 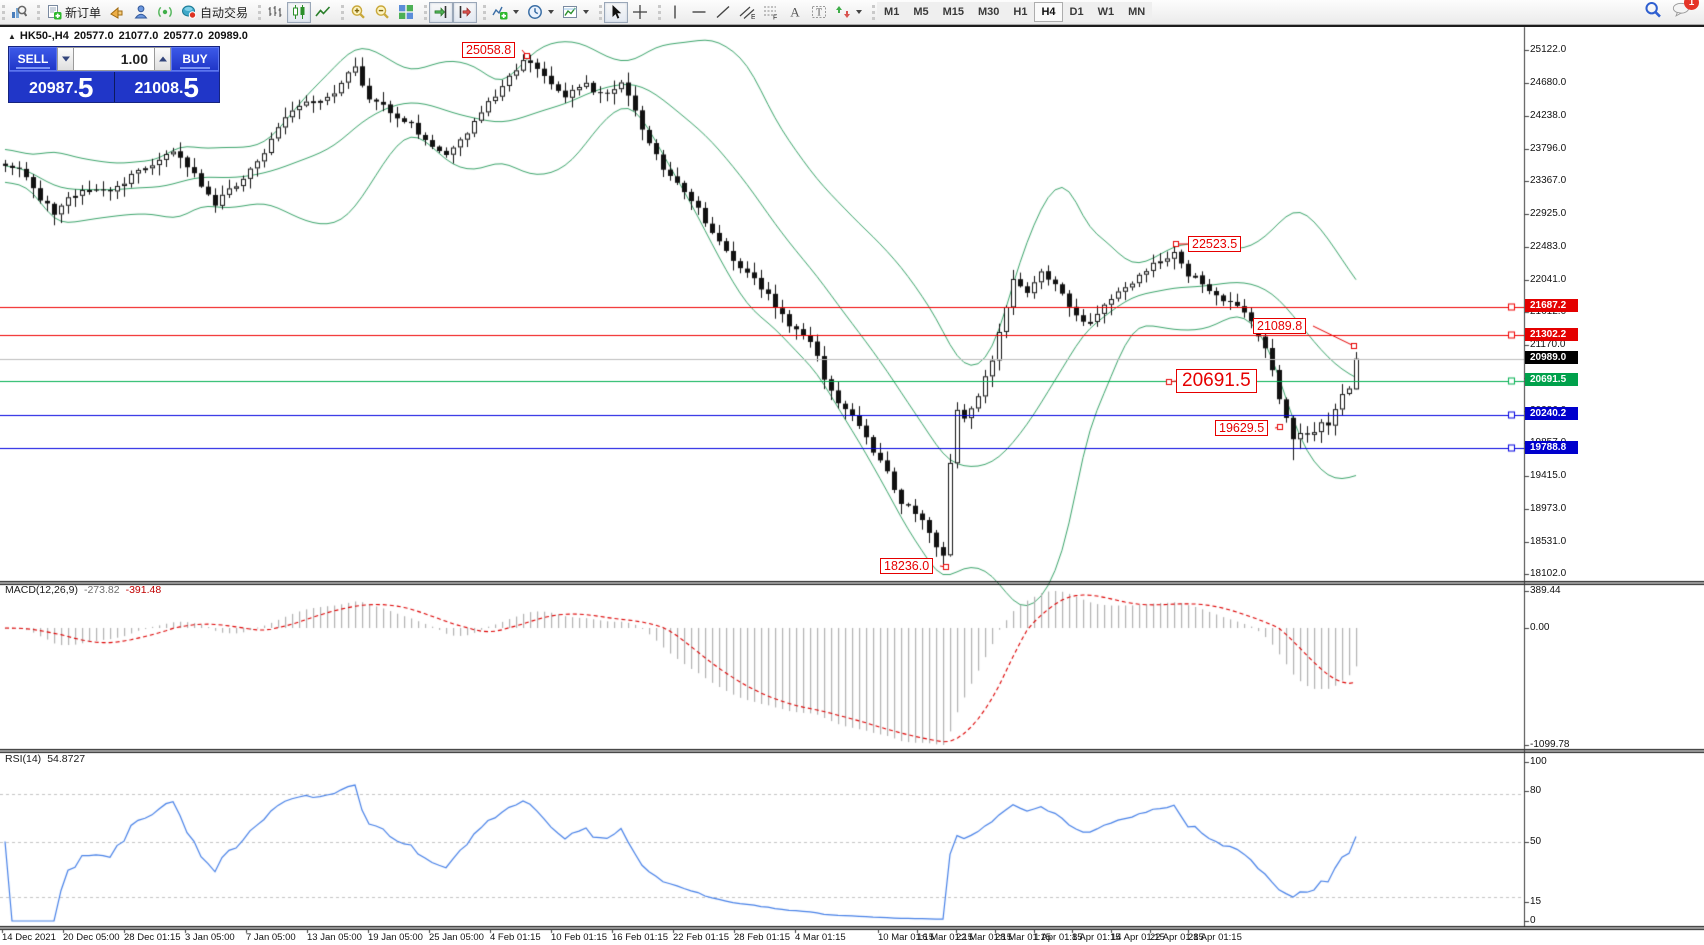 What do you see at coordinates (675, 12) in the screenshot?
I see `vertical-line-button` at bounding box center [675, 12].